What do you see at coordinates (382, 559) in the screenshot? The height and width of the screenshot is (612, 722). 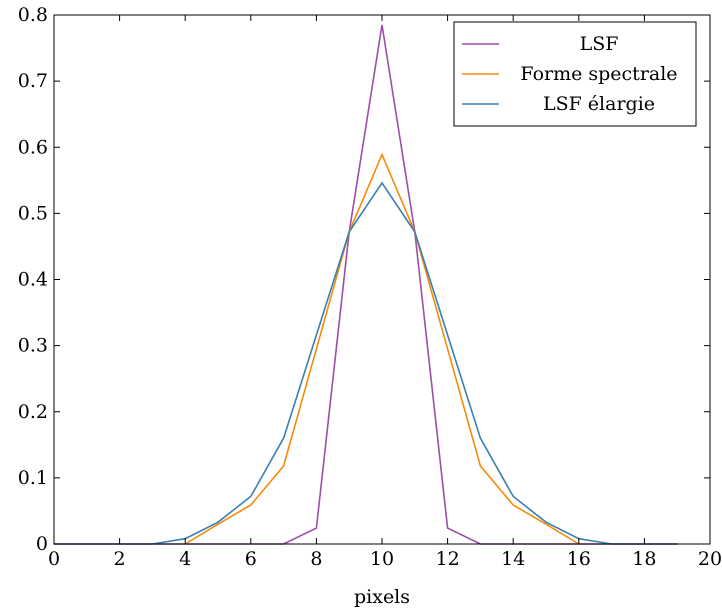 I see `x-tick-label: 10` at bounding box center [382, 559].